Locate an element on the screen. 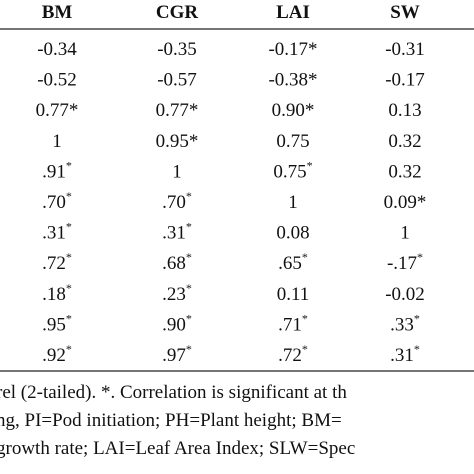 The width and height of the screenshot is (474, 474). cell-value: .91 is located at coordinates (54, 171).